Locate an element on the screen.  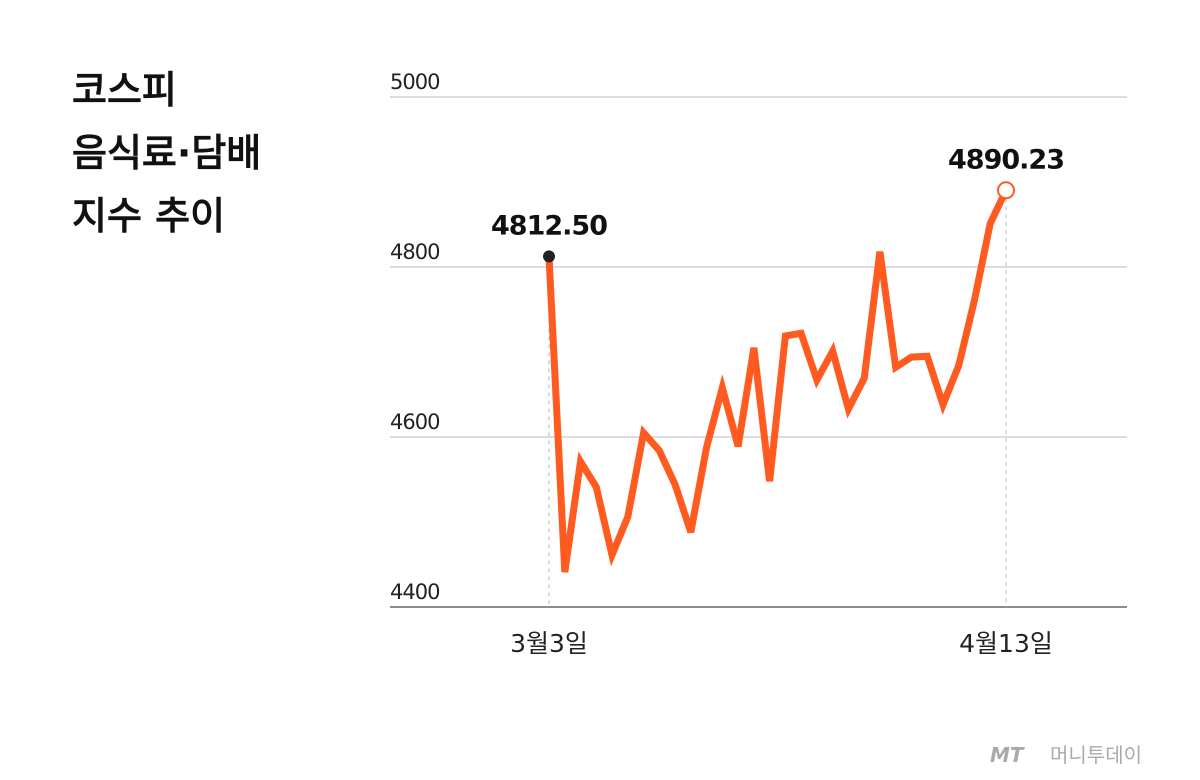
logo: MT is located at coordinates (1007, 755).